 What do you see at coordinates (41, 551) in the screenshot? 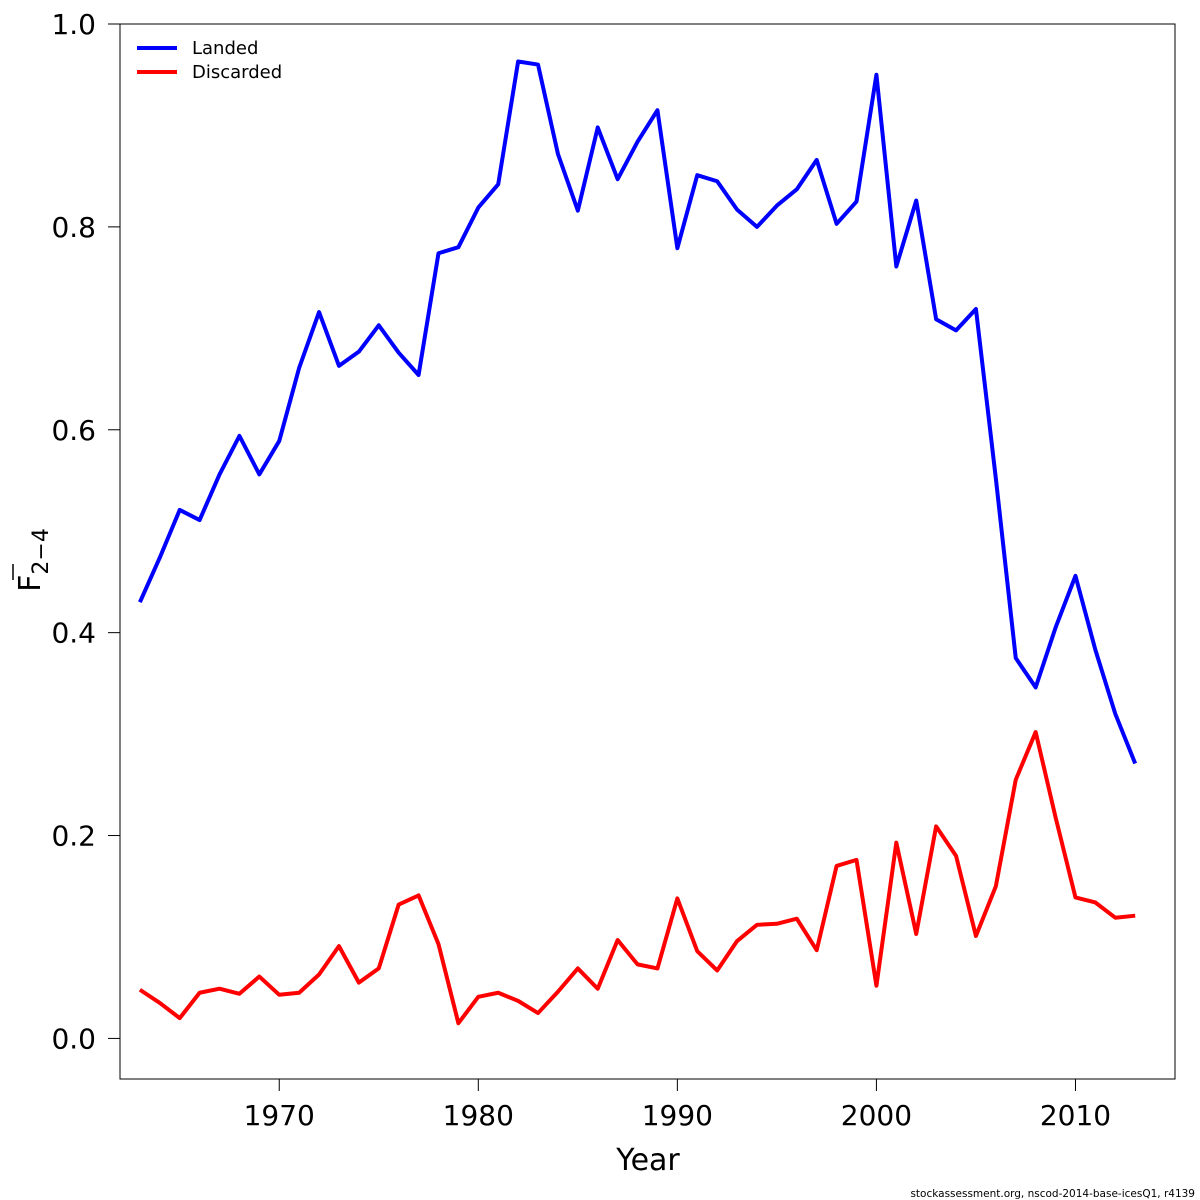
I see `y-axis-title-subscript: 2−4` at bounding box center [41, 551].